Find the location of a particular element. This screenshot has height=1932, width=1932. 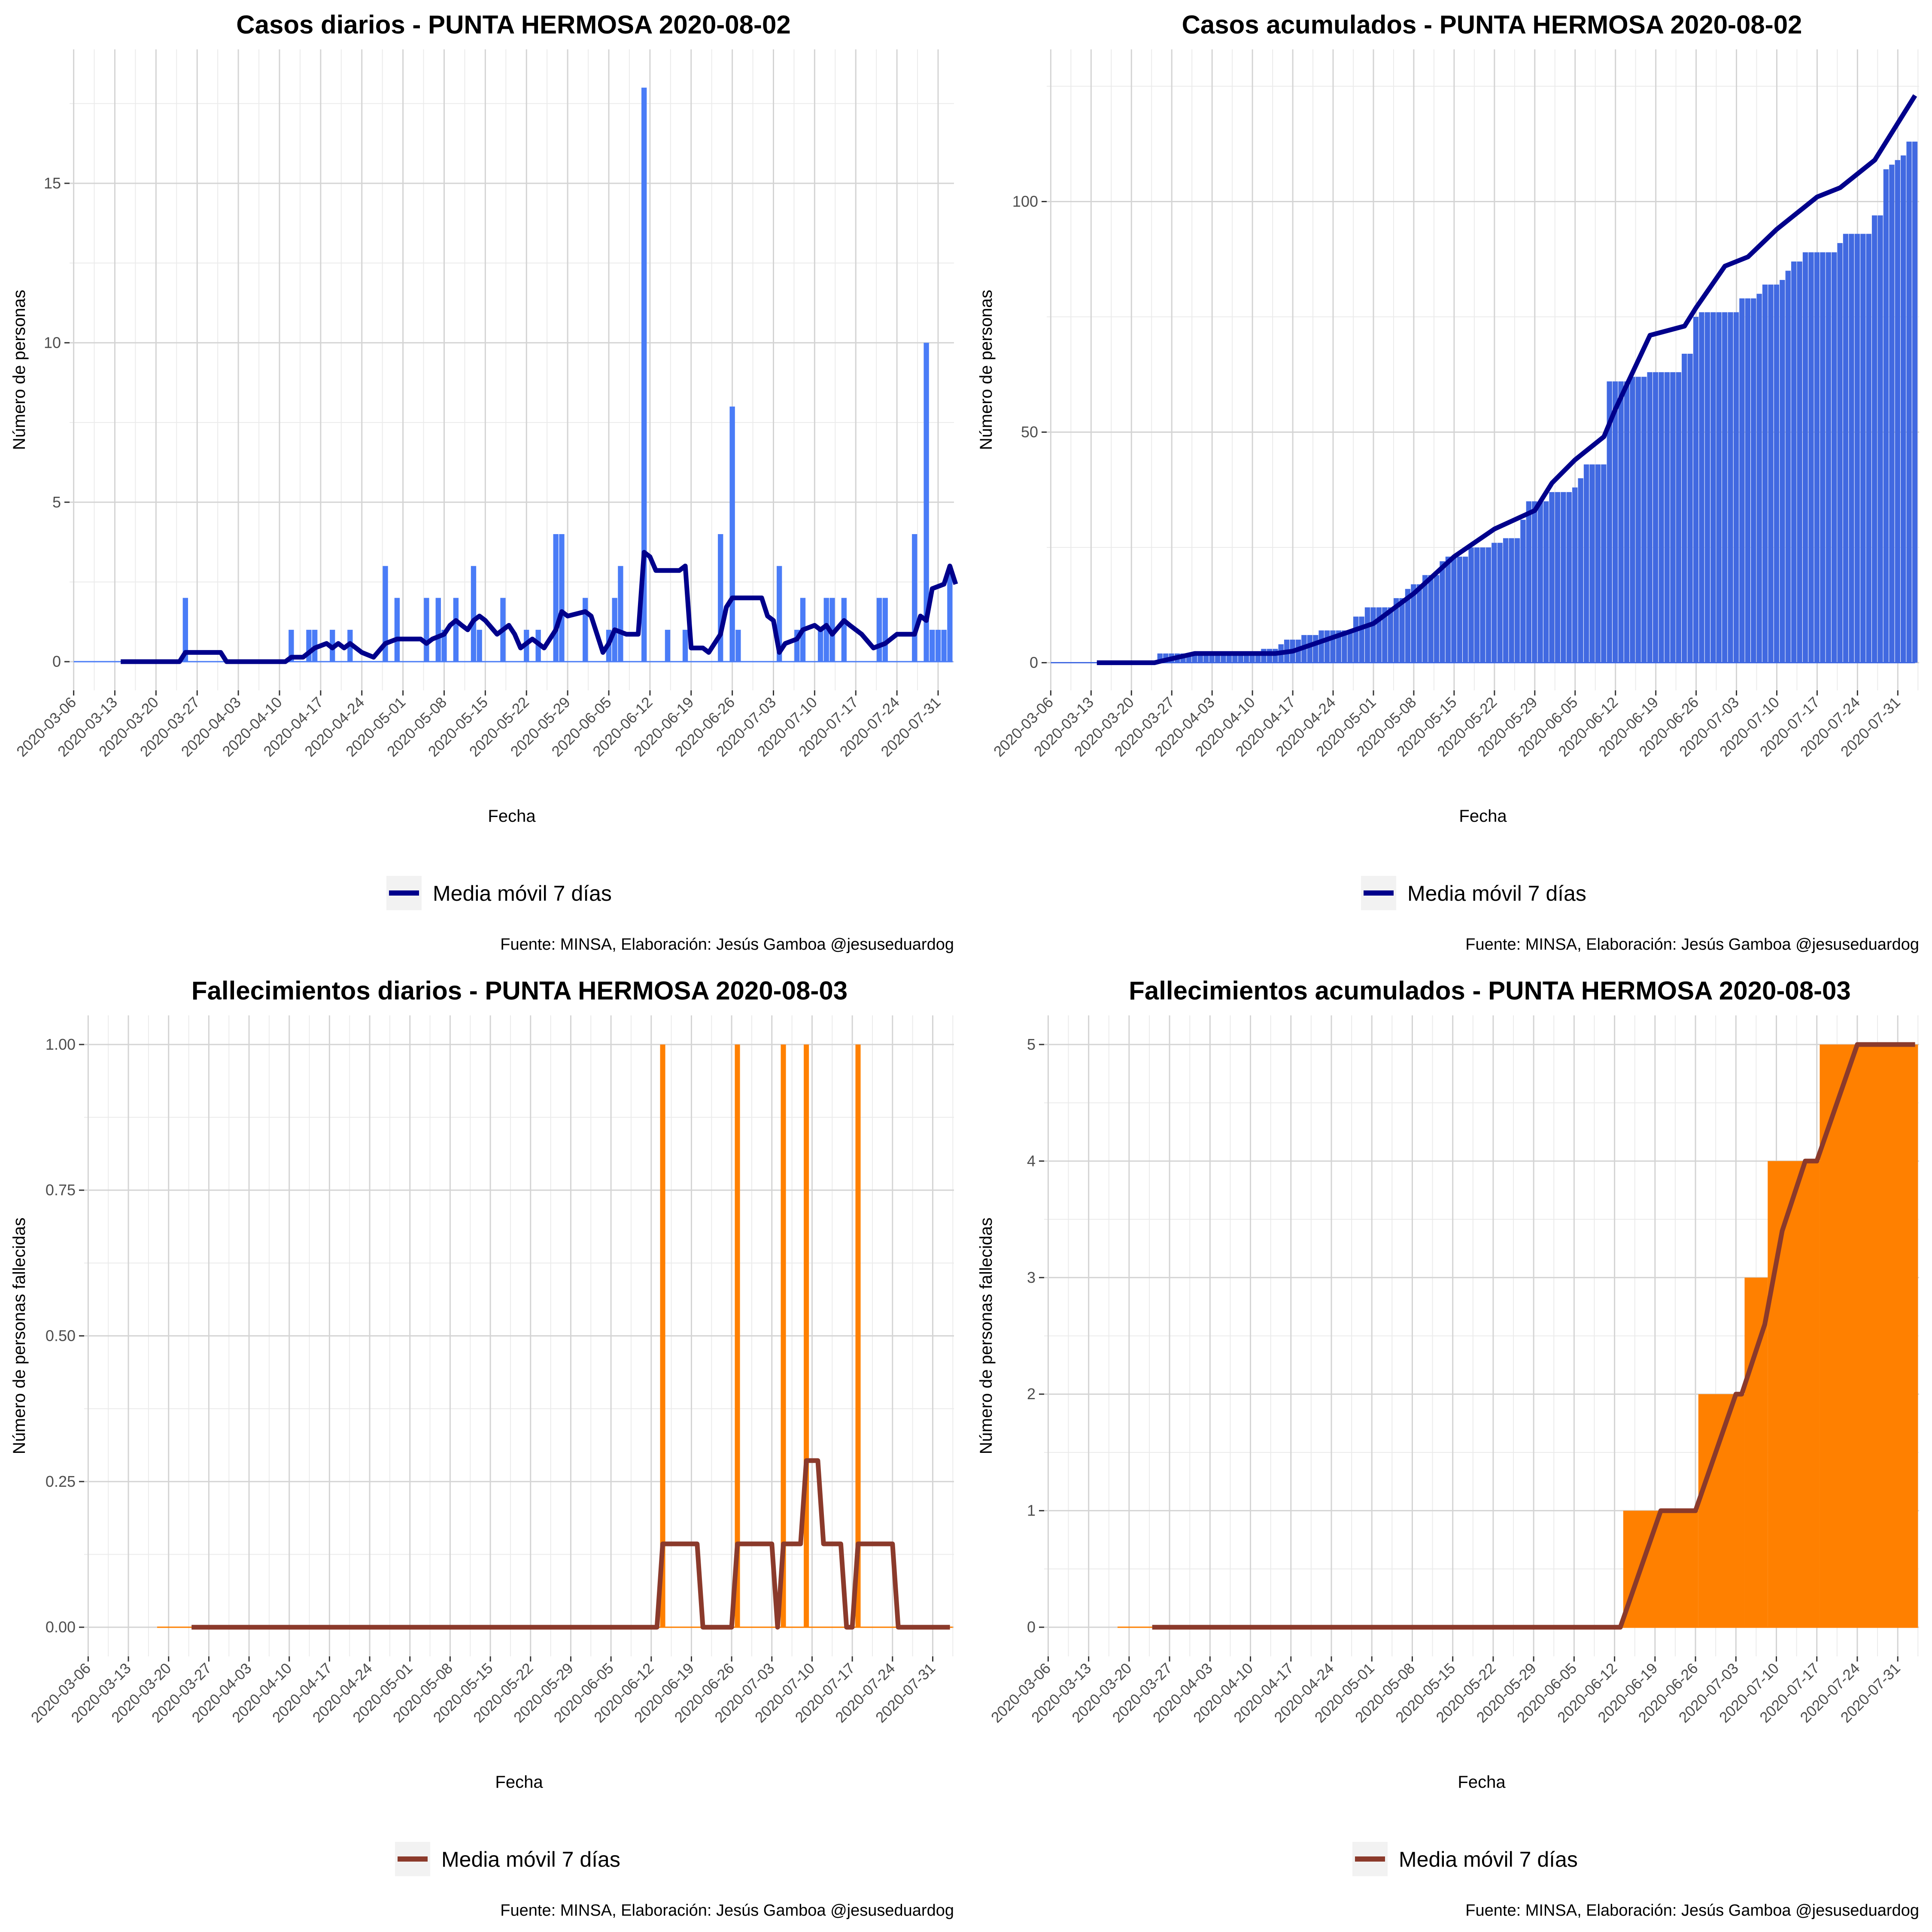

legend-label: Media móvil 7 días is located at coordinates (1496, 893).